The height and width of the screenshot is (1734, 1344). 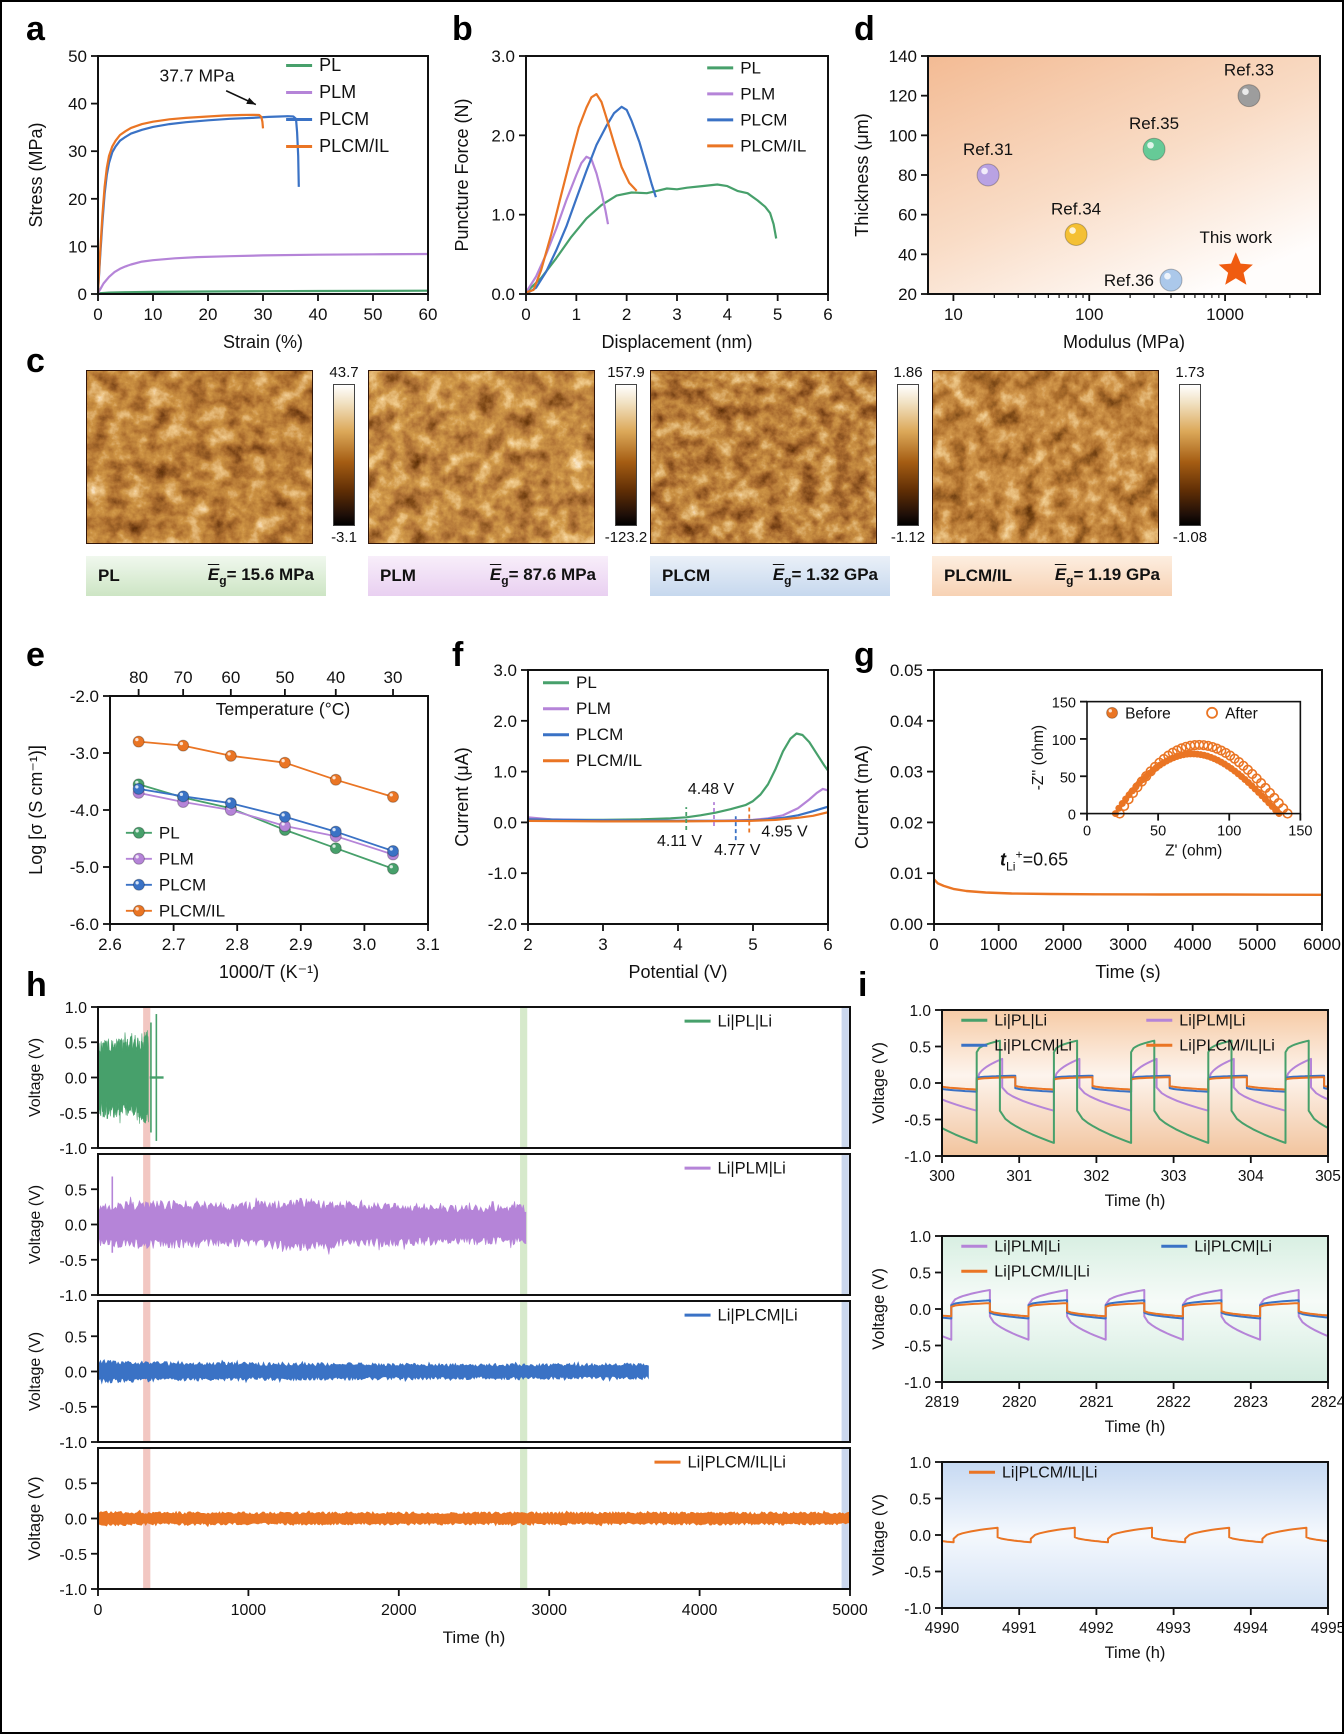 What do you see at coordinates (1089, 314) in the screenshot?
I see `svg-text: 100` at bounding box center [1089, 314].